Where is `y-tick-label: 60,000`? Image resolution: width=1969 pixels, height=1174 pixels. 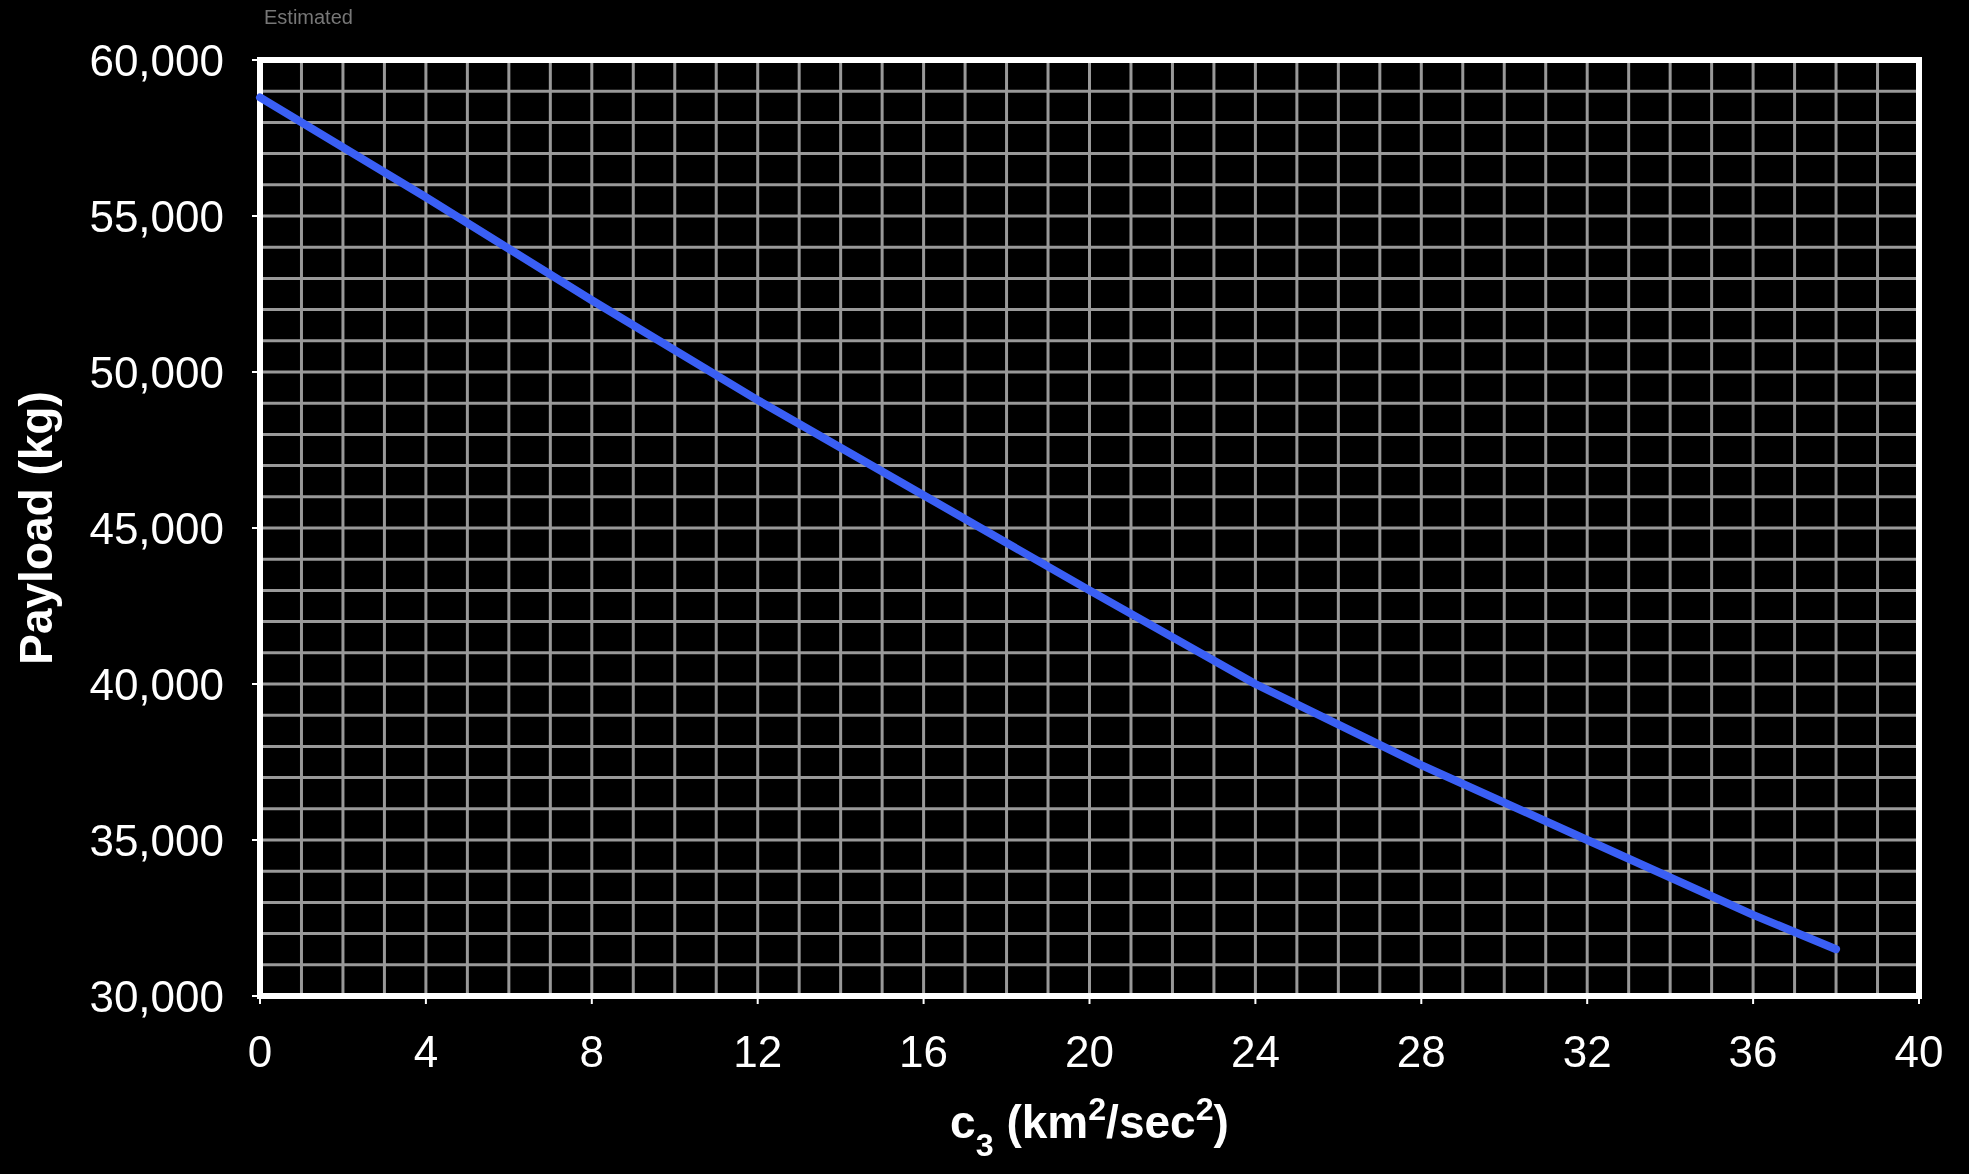
y-tick-label: 60,000 is located at coordinates (156, 60).